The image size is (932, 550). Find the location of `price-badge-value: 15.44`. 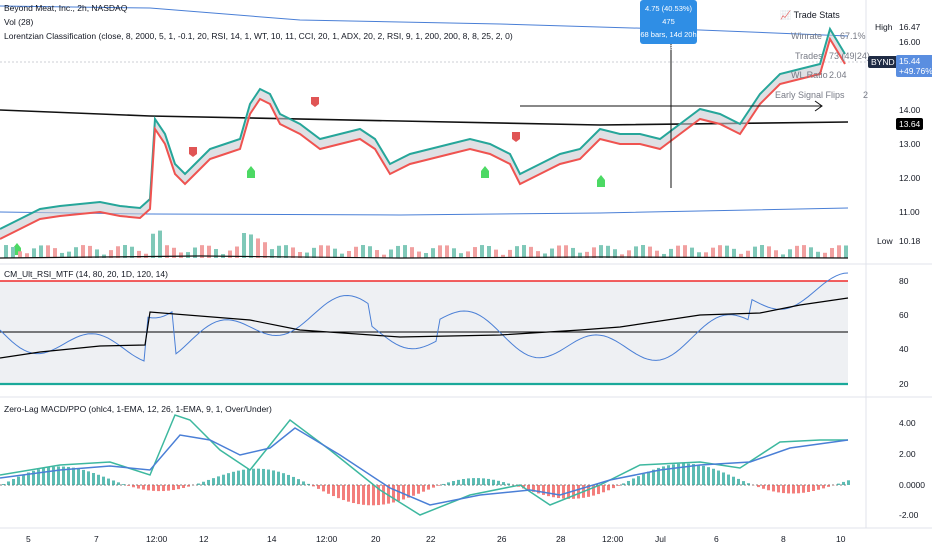

price-badge-value: 15.44 is located at coordinates (910, 61).